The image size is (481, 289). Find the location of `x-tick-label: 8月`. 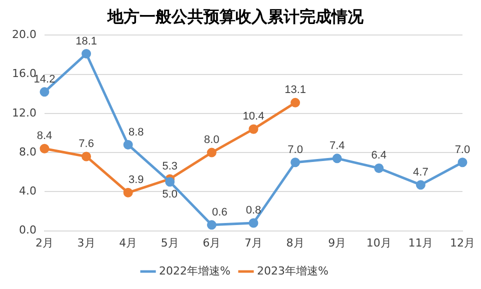

x-tick-label: 8月 is located at coordinates (295, 243).